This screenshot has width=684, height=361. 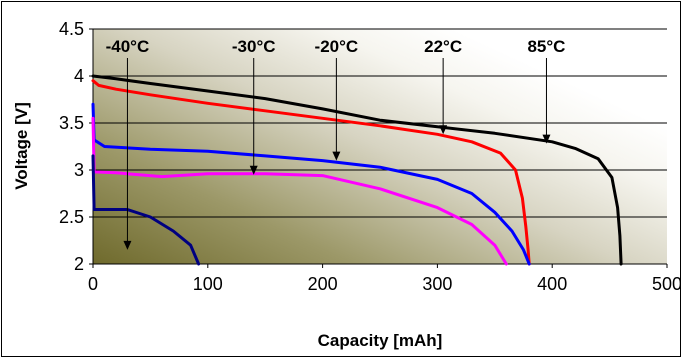 I want to click on y-tick-label: 2.5, so click(x=71, y=217).